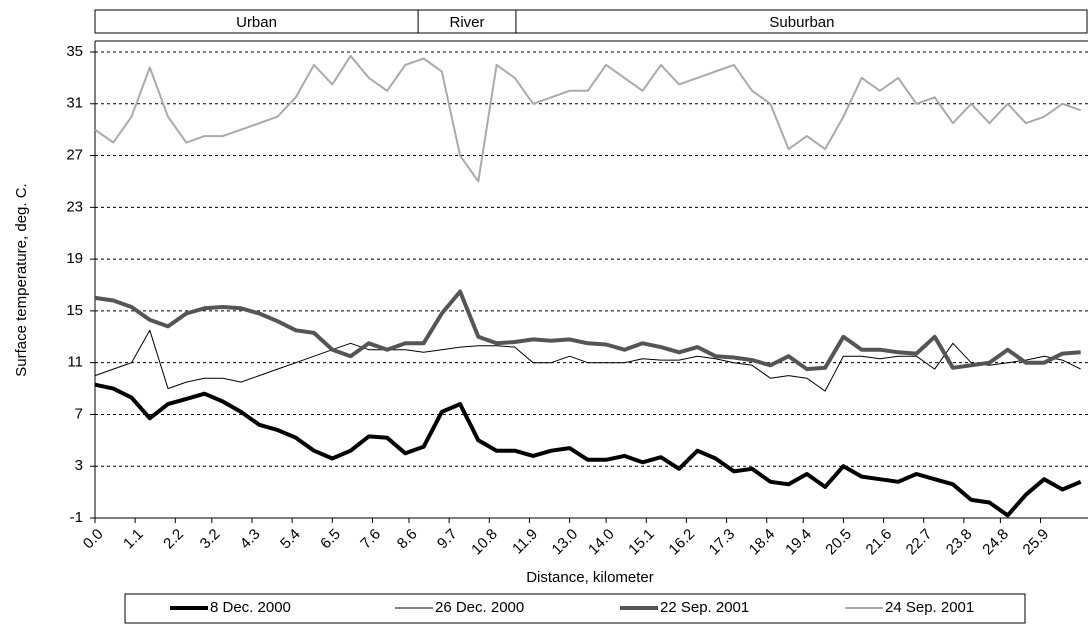 The height and width of the screenshot is (628, 1088). I want to click on x-tick-label: 13.0, so click(565, 542).